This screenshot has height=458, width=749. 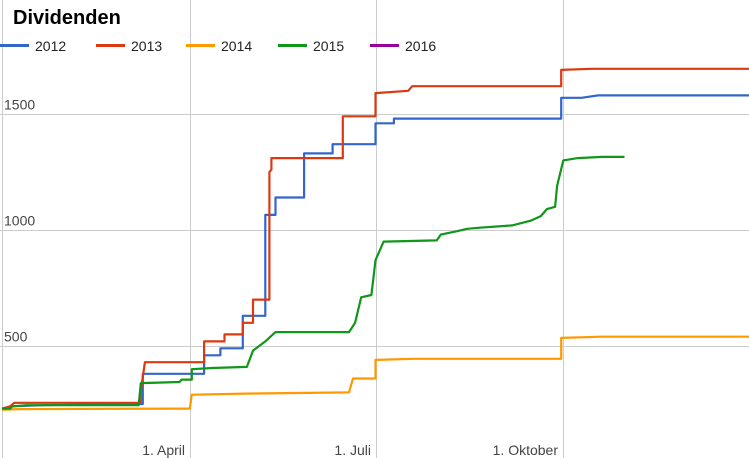 What do you see at coordinates (421, 46) in the screenshot?
I see `legend-label: 2016` at bounding box center [421, 46].